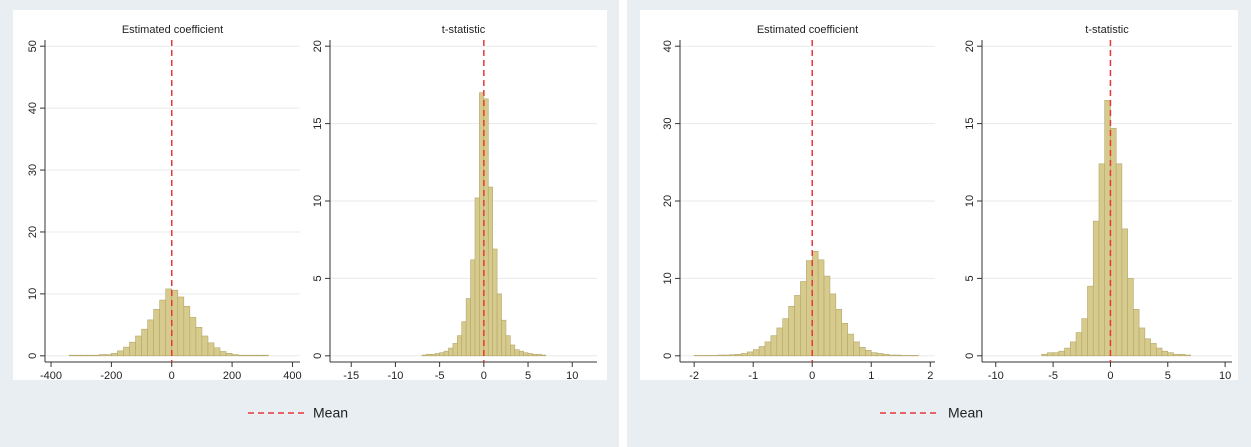 The width and height of the screenshot is (1251, 447). I want to click on y-tick-label: 5, so click(970, 278).